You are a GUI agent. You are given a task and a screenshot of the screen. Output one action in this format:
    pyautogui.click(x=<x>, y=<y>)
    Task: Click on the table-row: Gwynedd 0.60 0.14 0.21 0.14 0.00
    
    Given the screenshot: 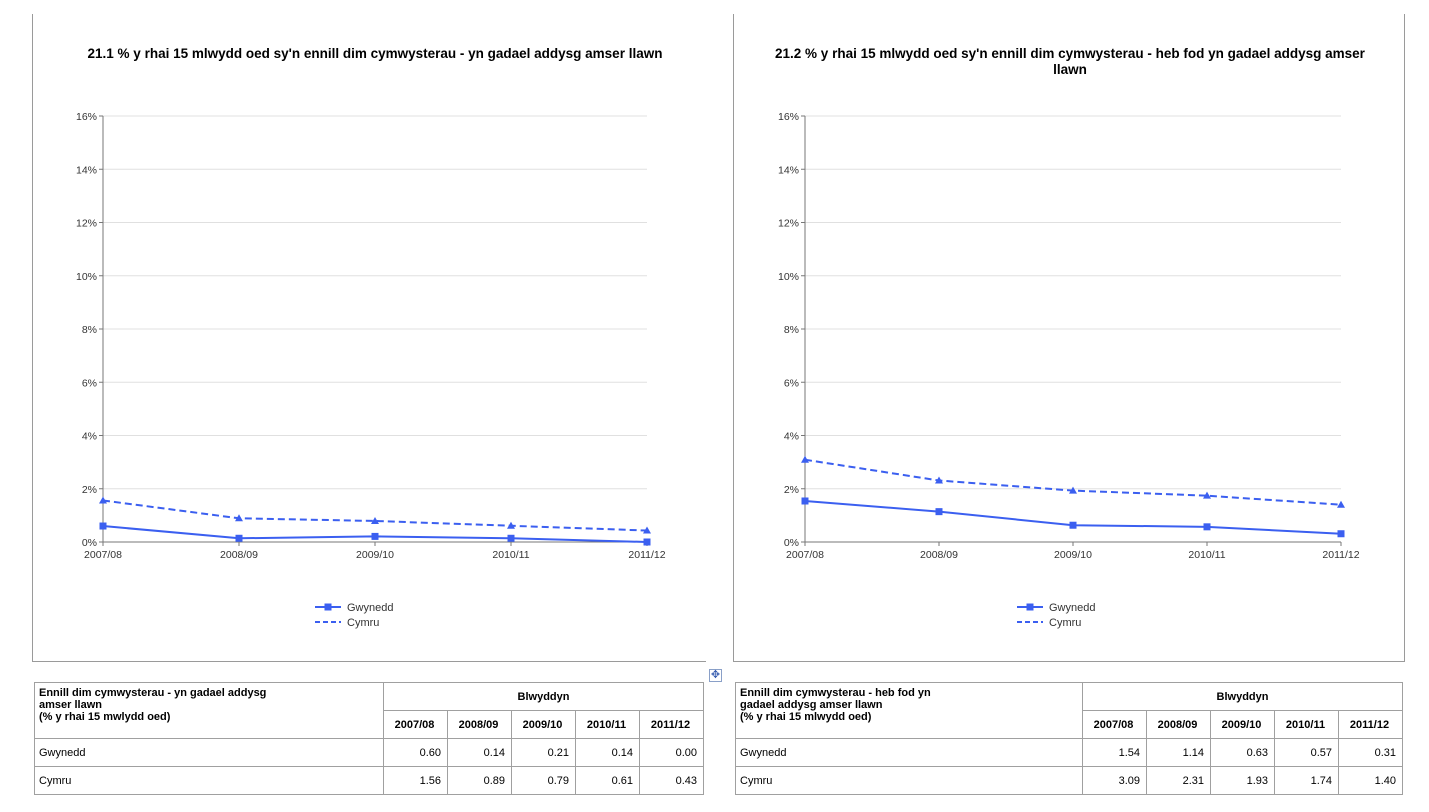 What is the action you would take?
    pyautogui.click(x=369, y=752)
    